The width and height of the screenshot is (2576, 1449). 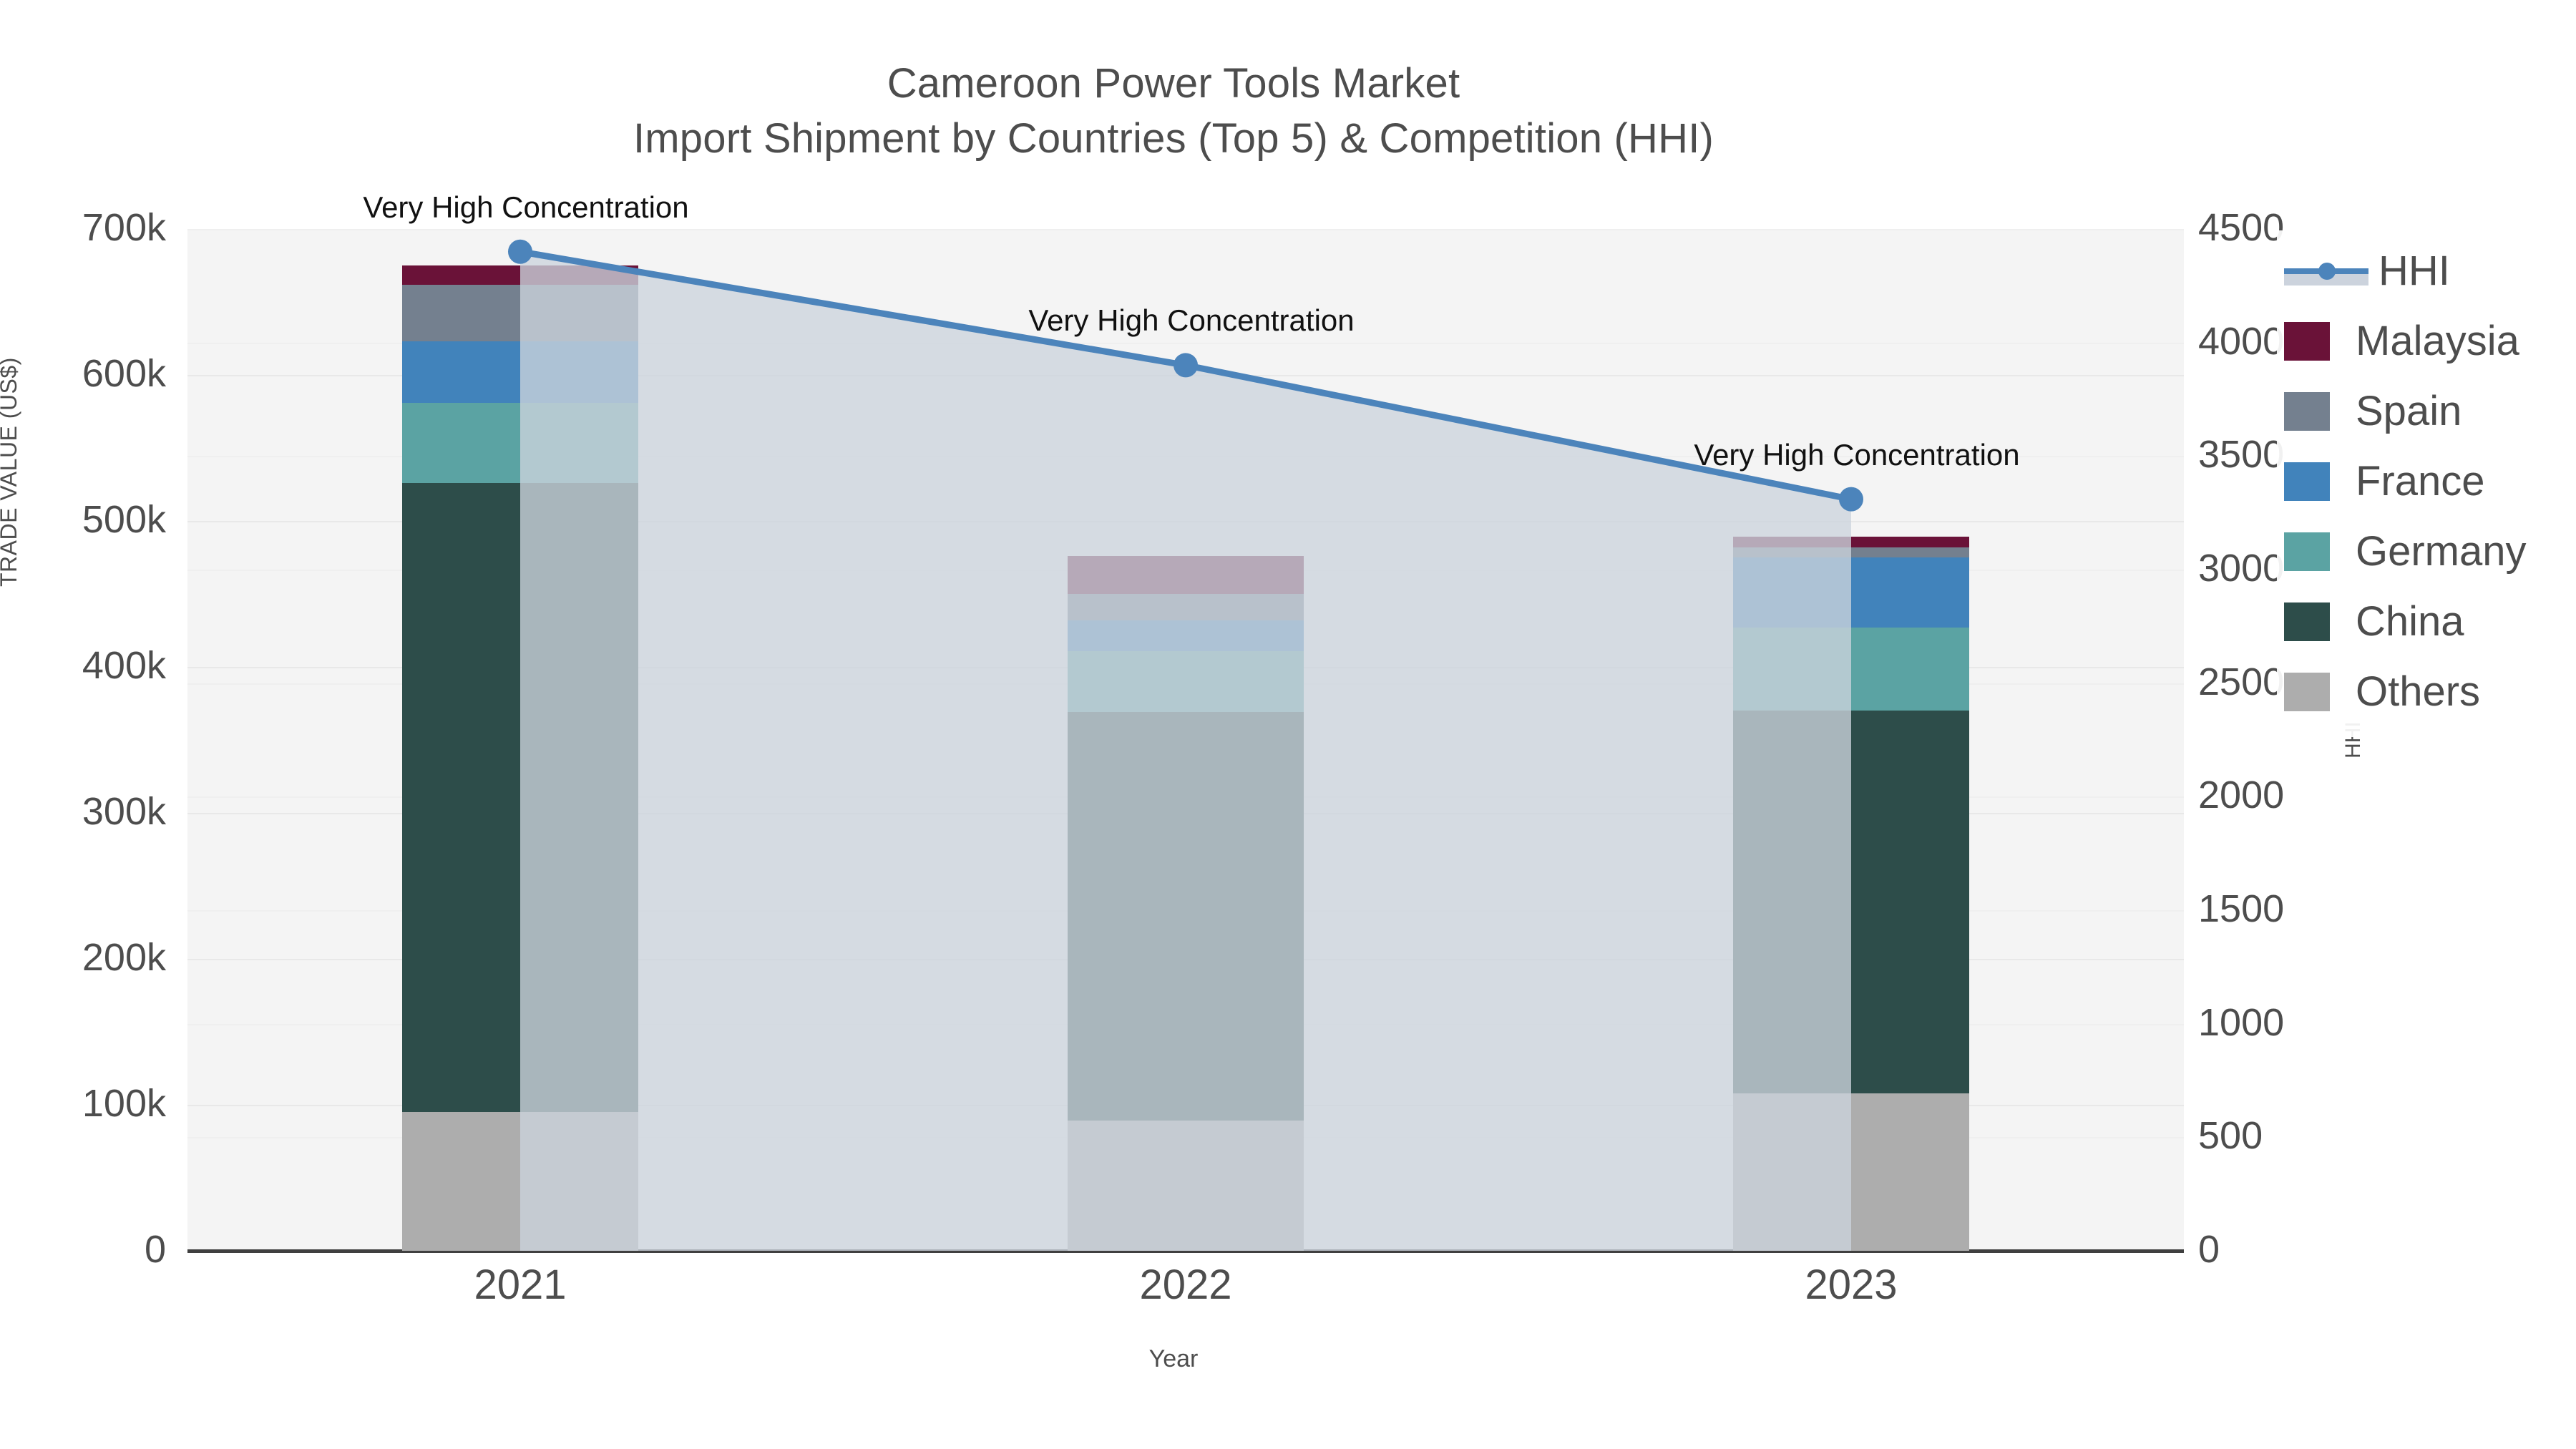 What do you see at coordinates (2230, 1136) in the screenshot?
I see `y-tick-label-right: 500` at bounding box center [2230, 1136].